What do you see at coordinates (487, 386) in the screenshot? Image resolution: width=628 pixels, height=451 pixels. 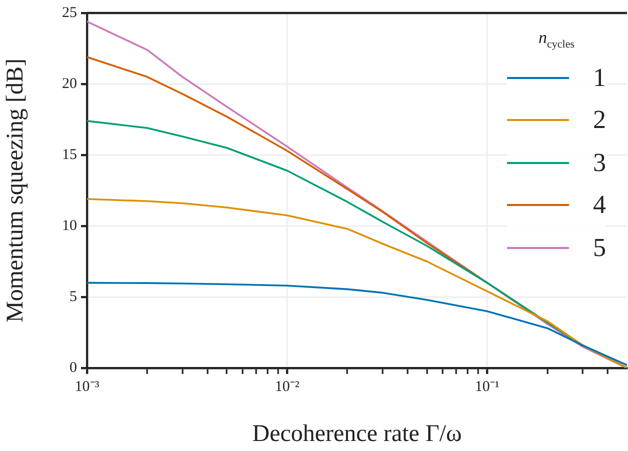 I see `x-tick-label: 10⁻¹` at bounding box center [487, 386].